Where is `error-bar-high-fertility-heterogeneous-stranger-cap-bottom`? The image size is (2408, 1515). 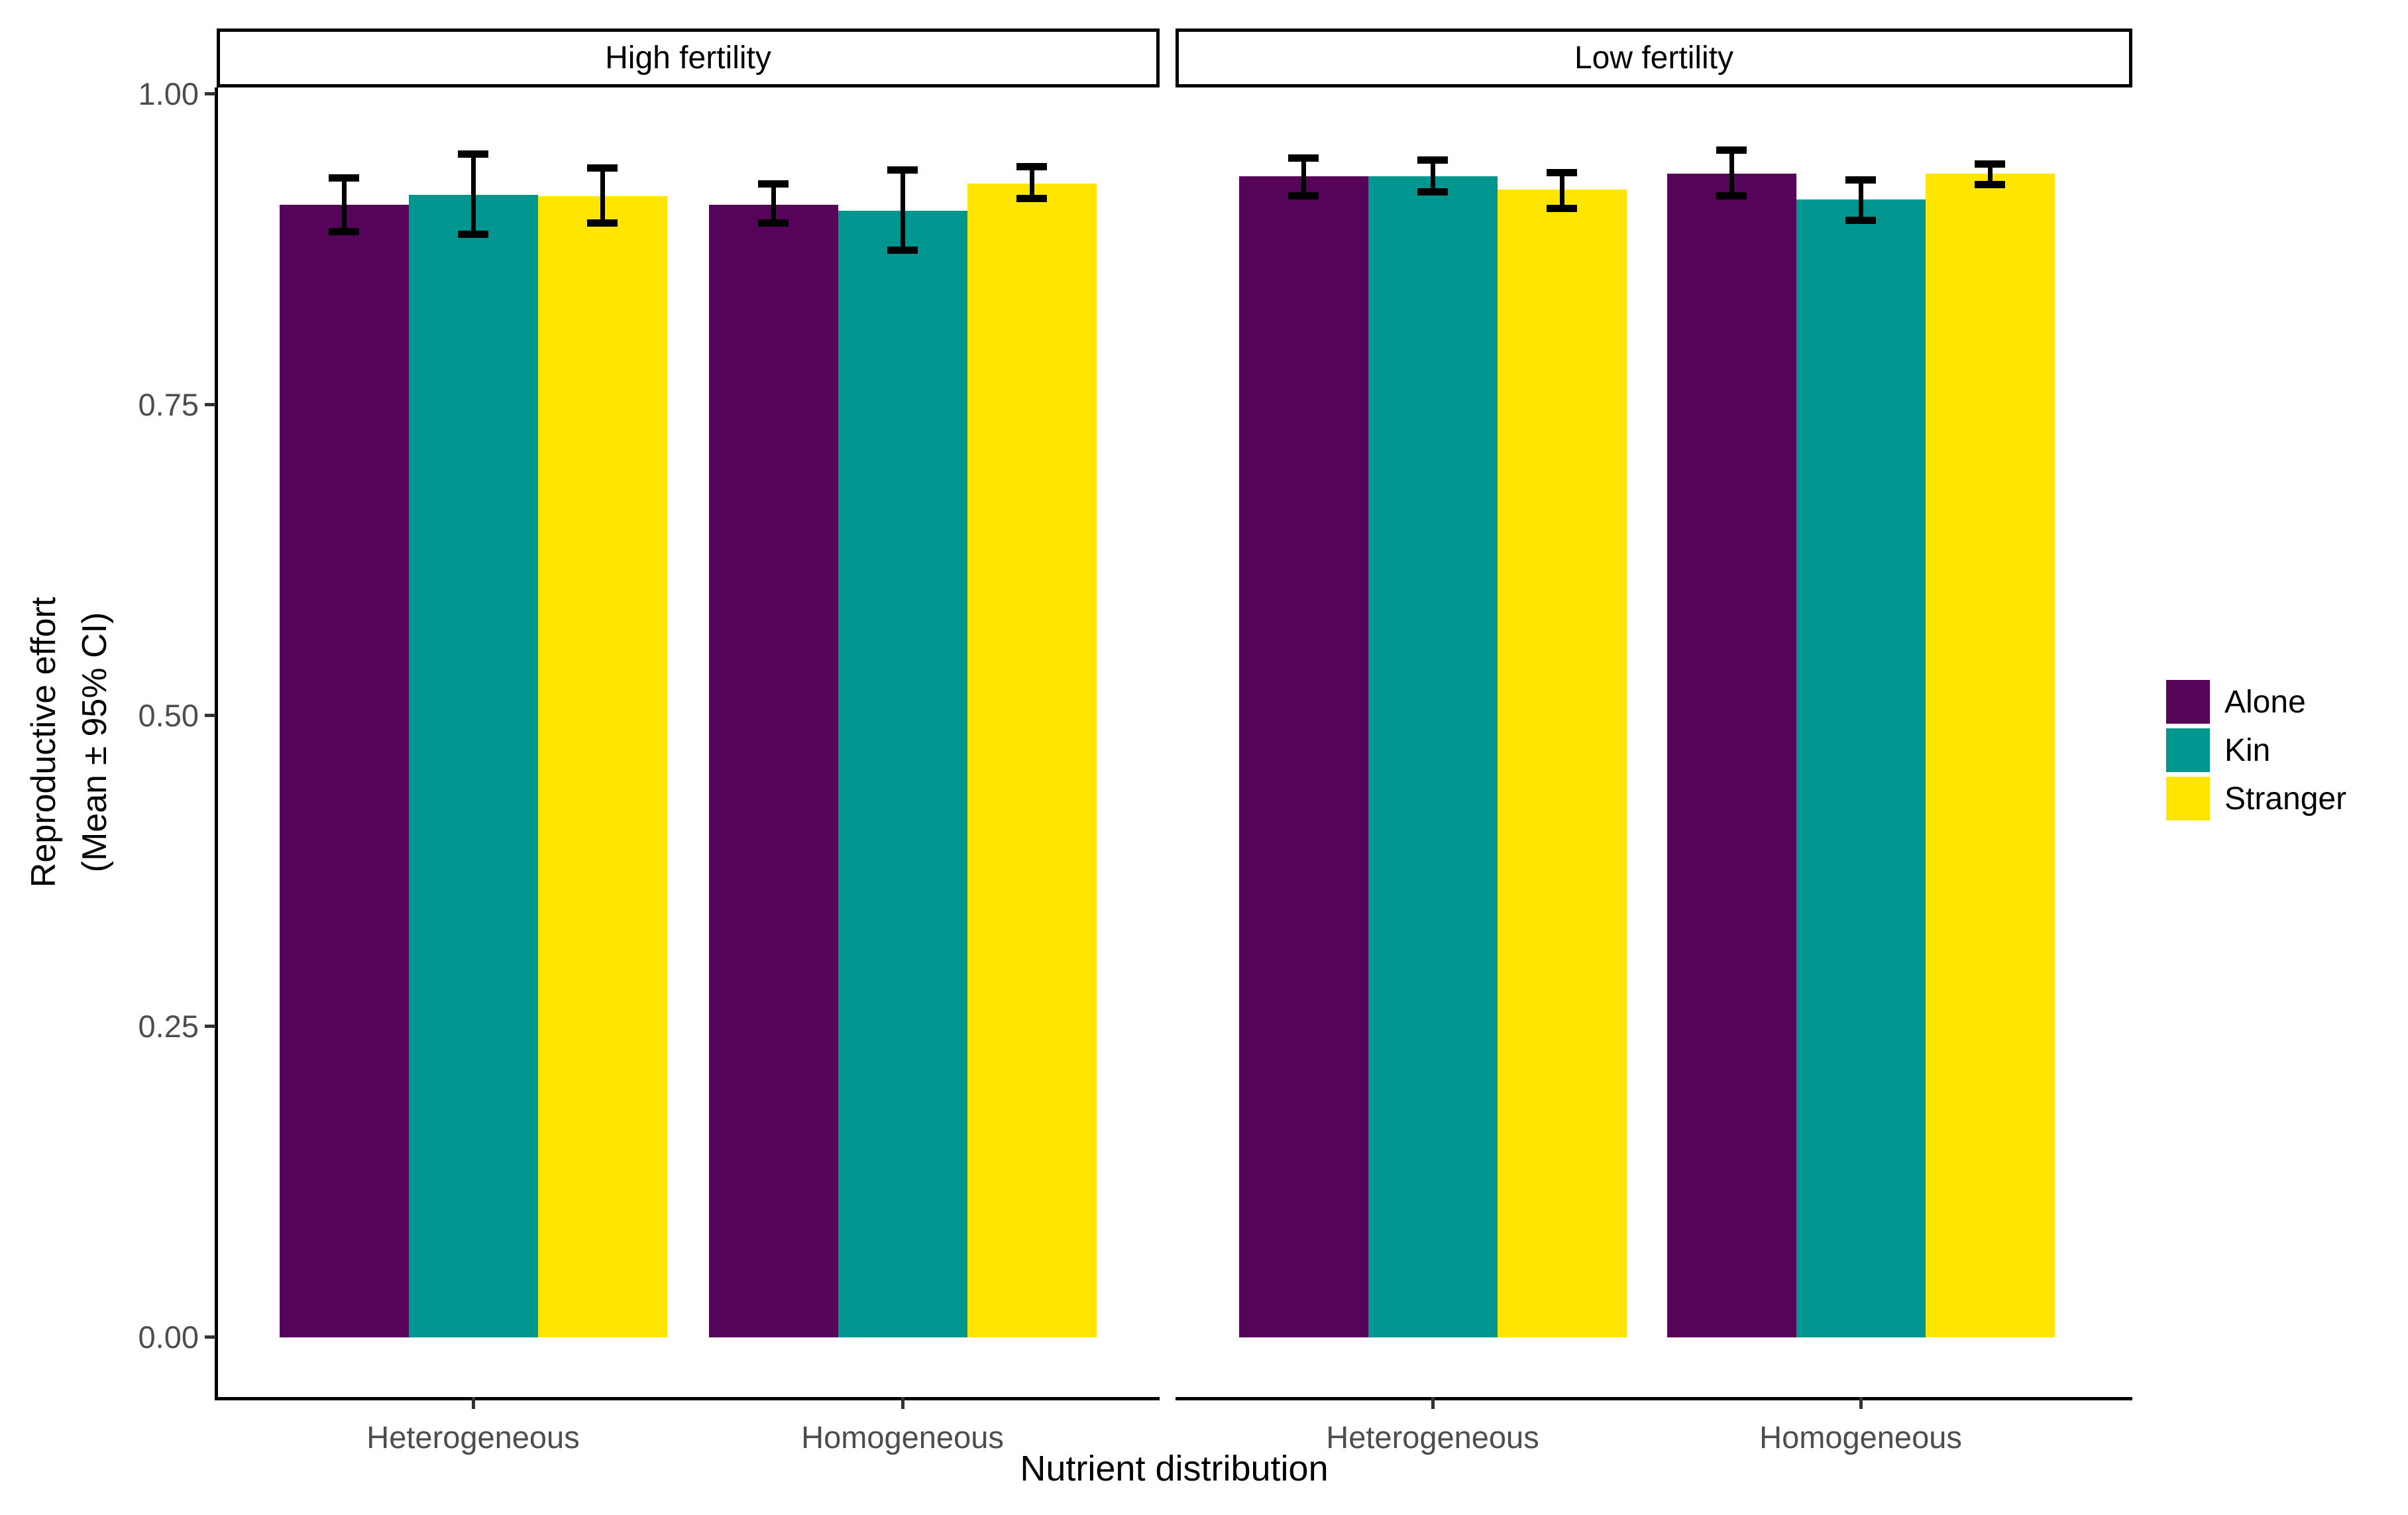
error-bar-high-fertility-heterogeneous-stranger-cap-bottom is located at coordinates (602, 223).